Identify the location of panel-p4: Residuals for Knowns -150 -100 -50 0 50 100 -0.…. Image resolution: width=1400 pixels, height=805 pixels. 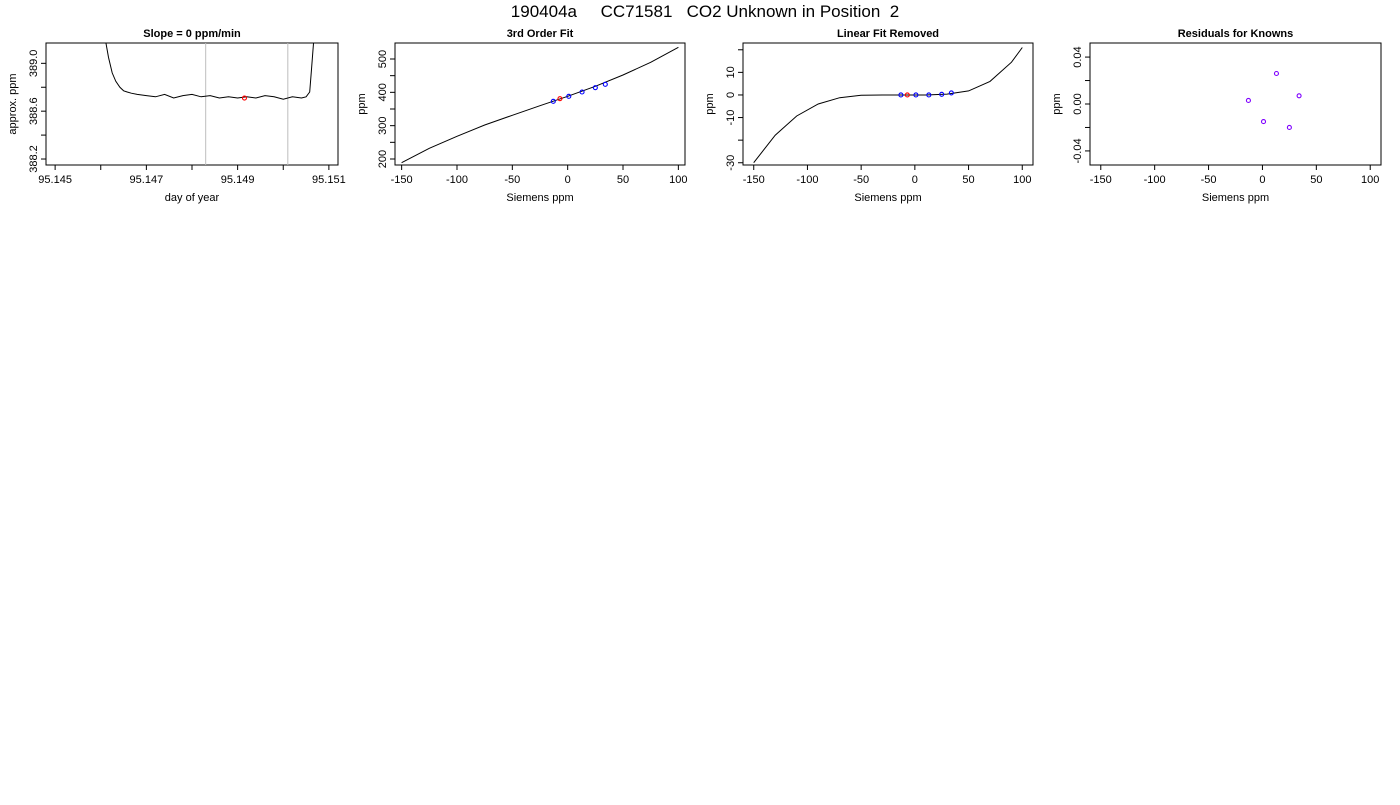
(1216, 116).